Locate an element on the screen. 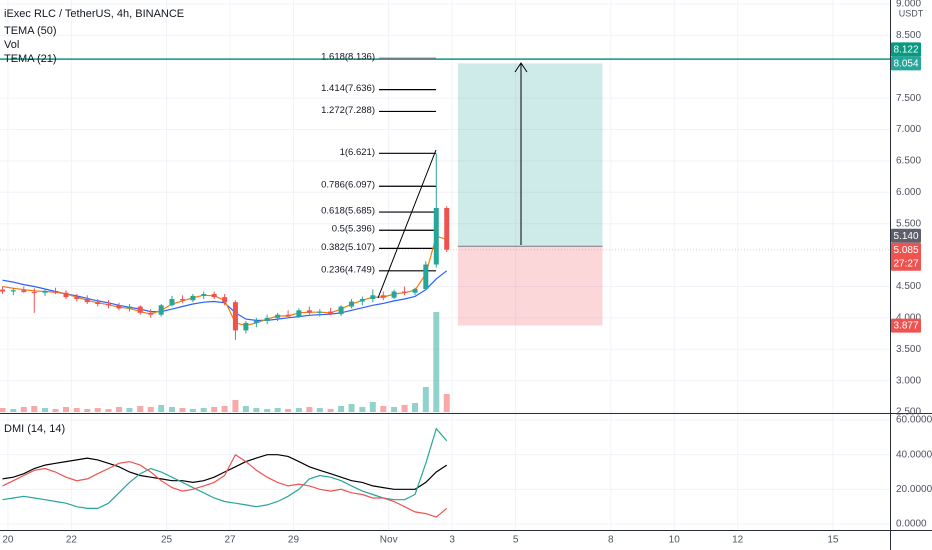 The height and width of the screenshot is (550, 932). chart-title: iExec RLC / TetherUS, 4h, BINANCE is located at coordinates (94, 14).